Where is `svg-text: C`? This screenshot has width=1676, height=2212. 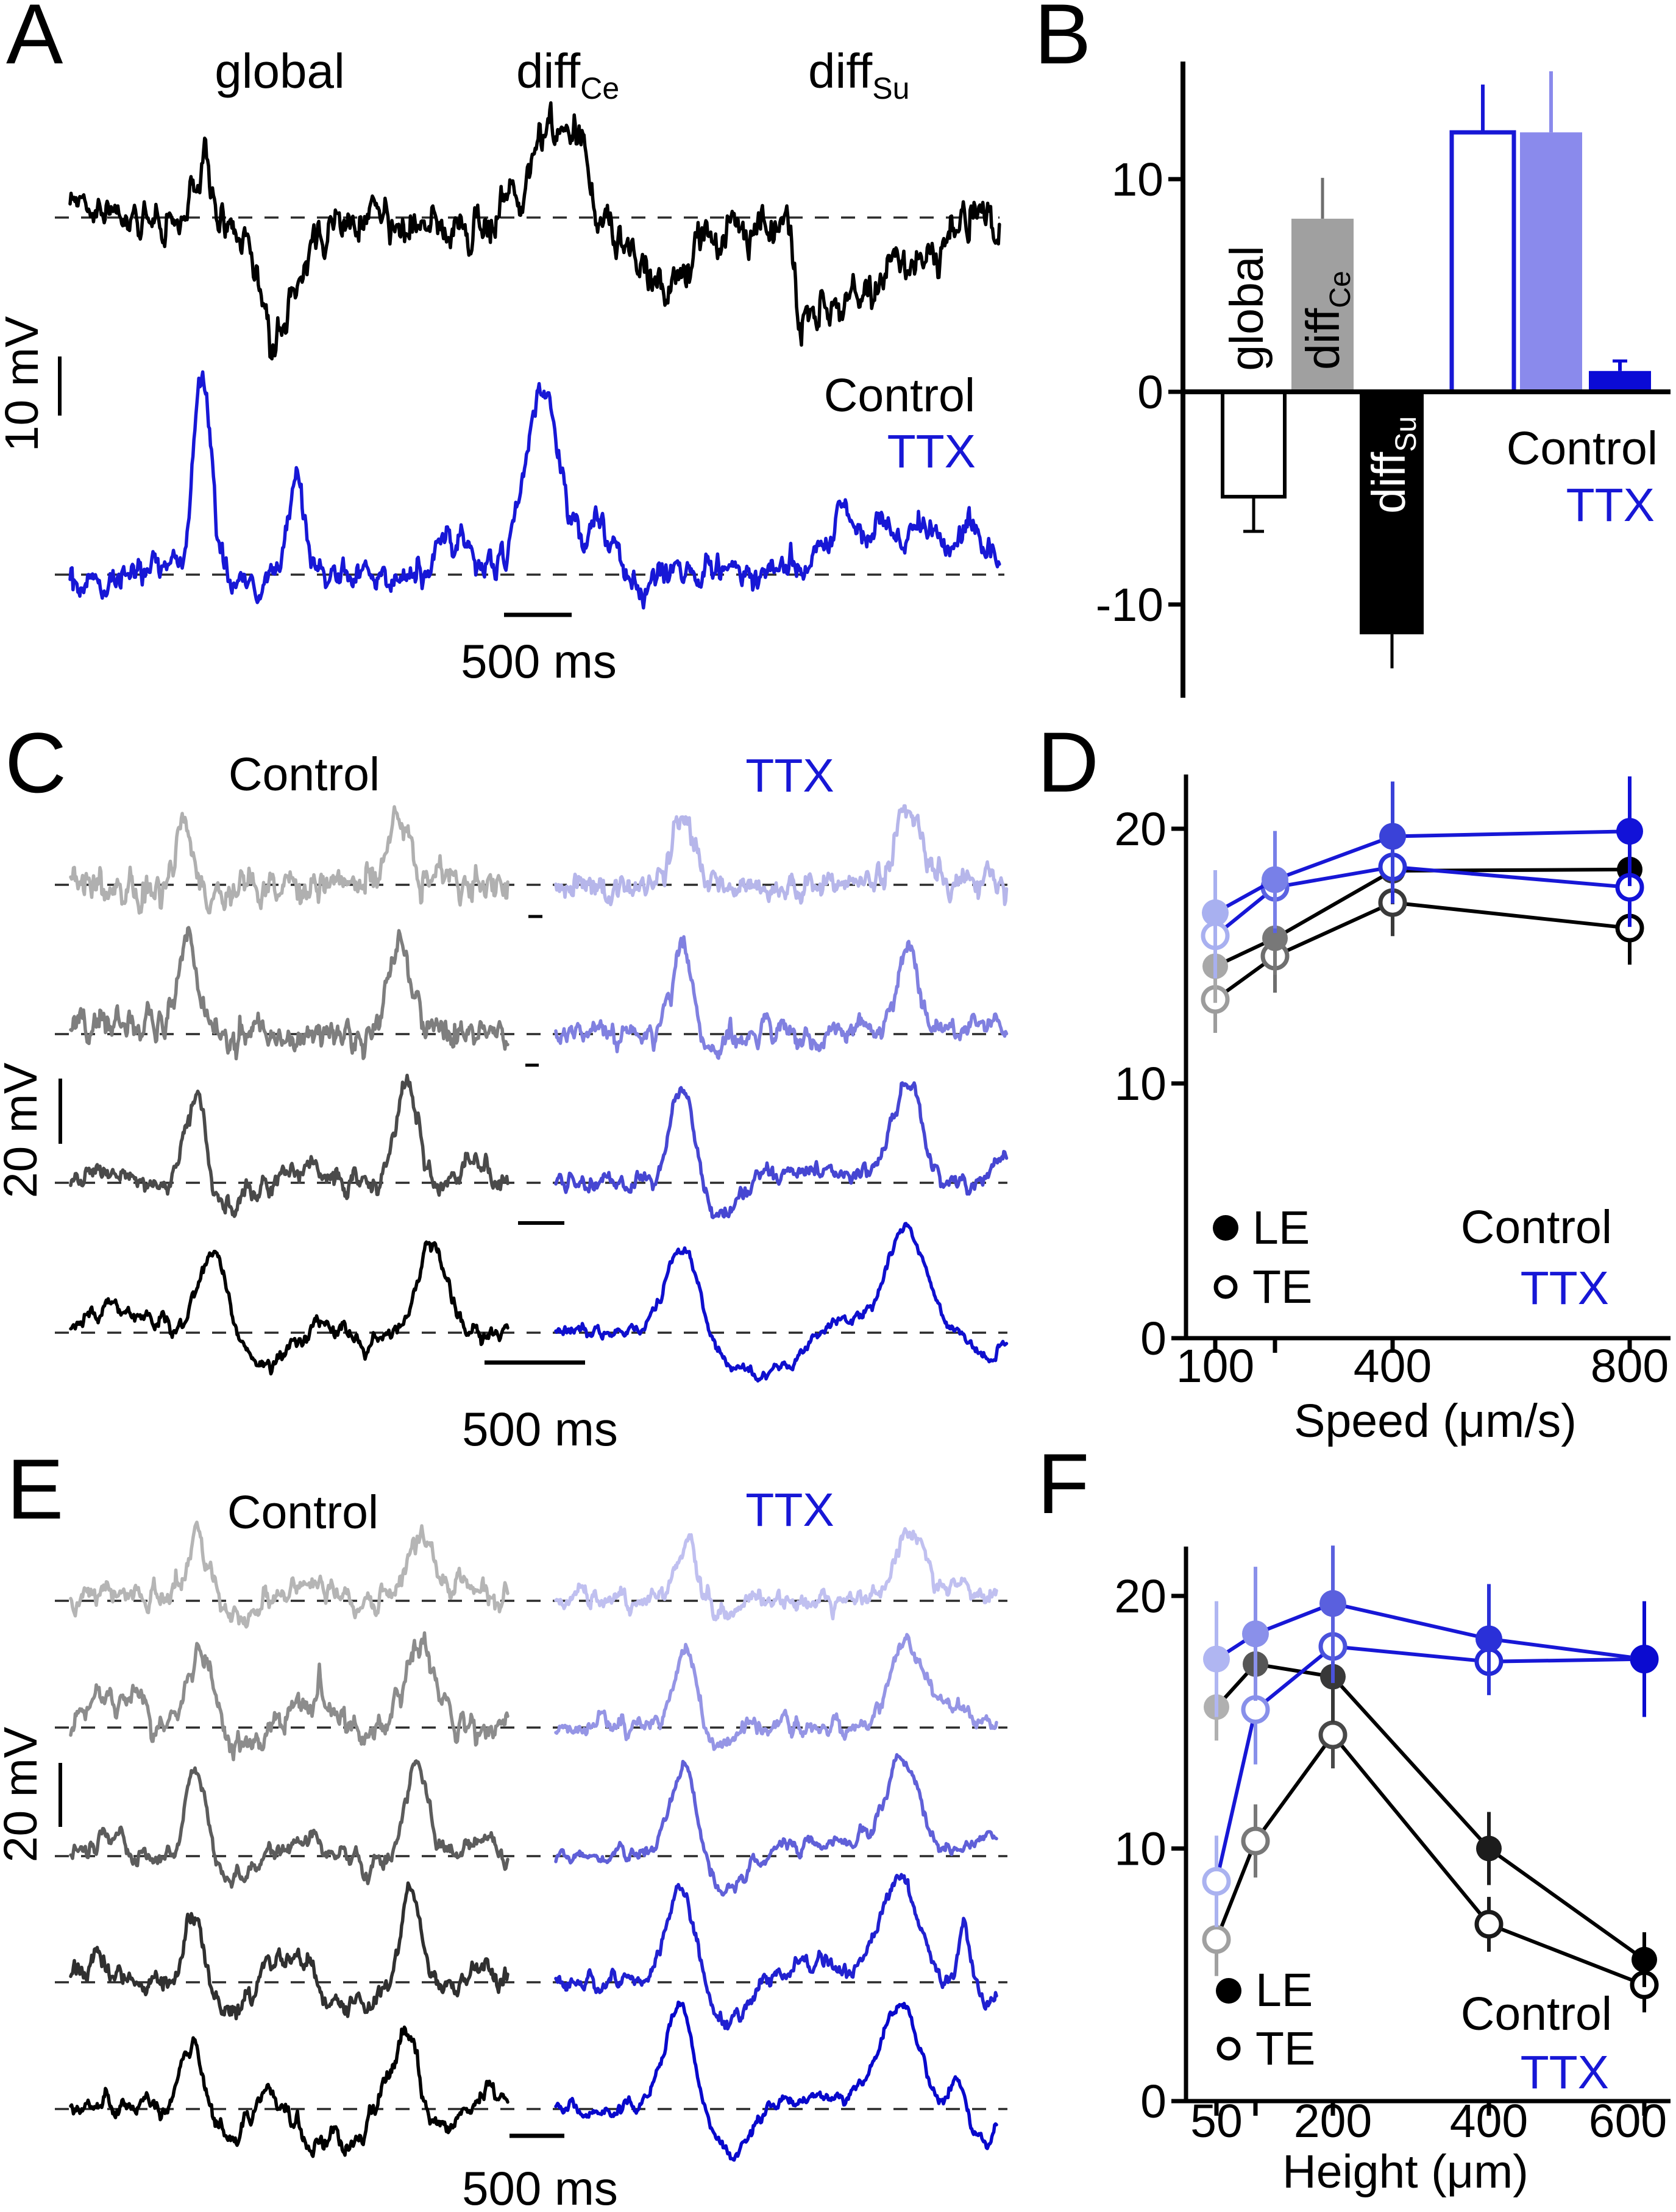
svg-text: C is located at coordinates (35, 762).